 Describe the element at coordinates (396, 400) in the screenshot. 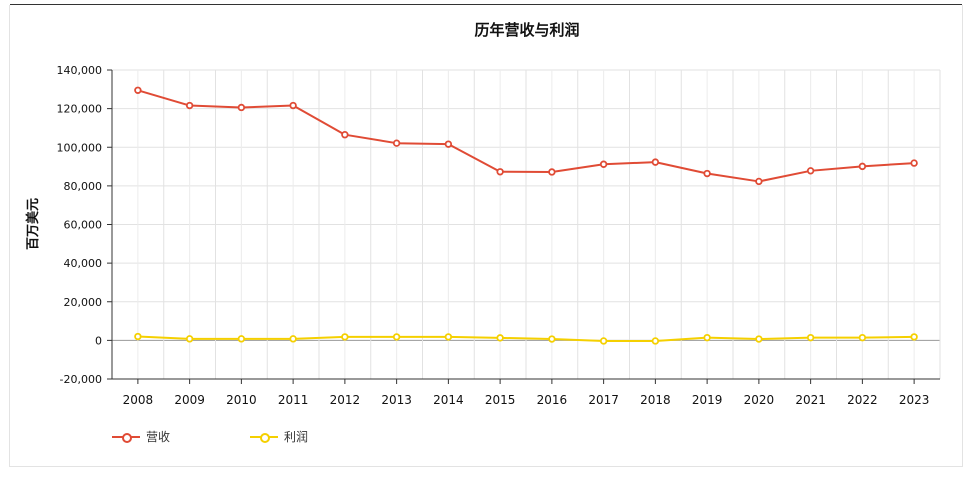

I see `x-tick-label: 2013` at that location.